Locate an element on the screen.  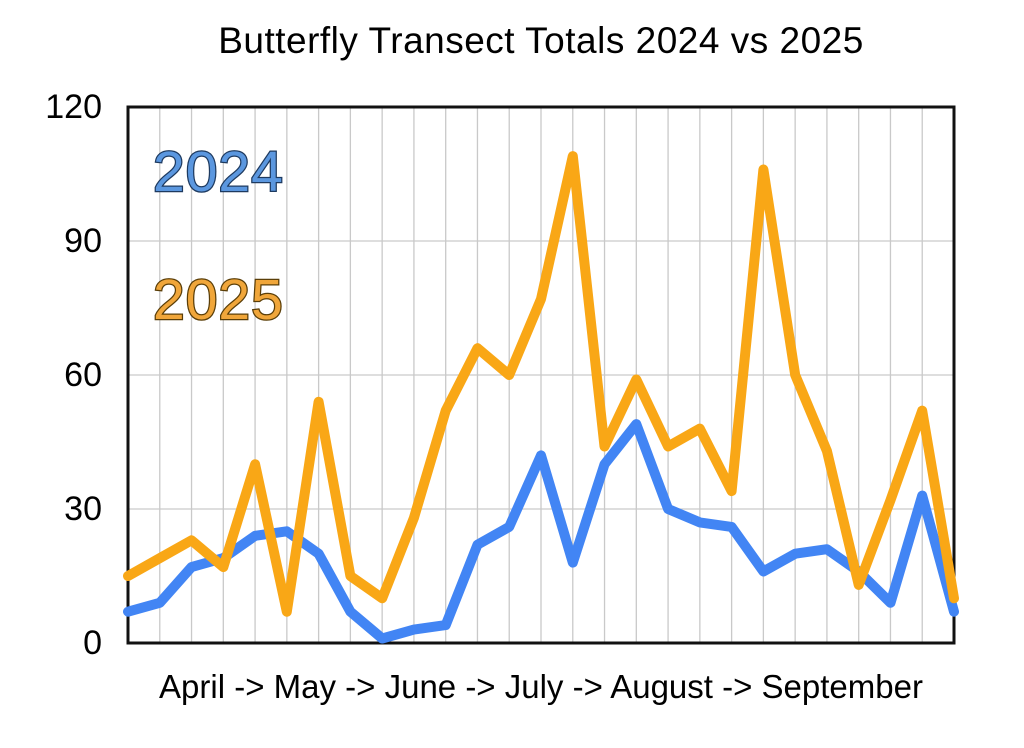
legend-entry-2025: 2025 is located at coordinates (218, 300).